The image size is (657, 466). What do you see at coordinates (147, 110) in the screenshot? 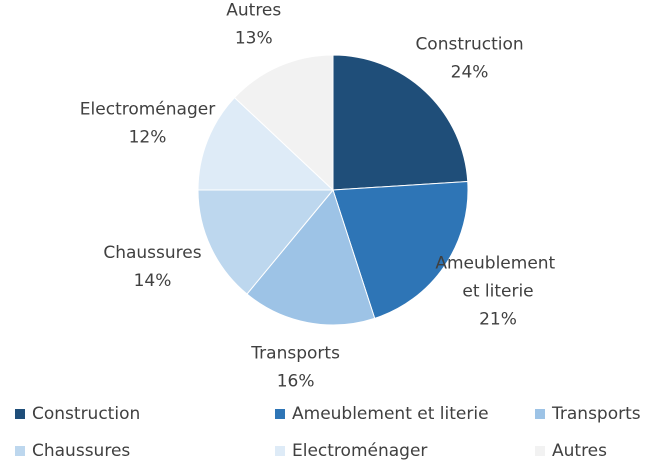
I see `slice-label: Electroménager` at bounding box center [147, 110].